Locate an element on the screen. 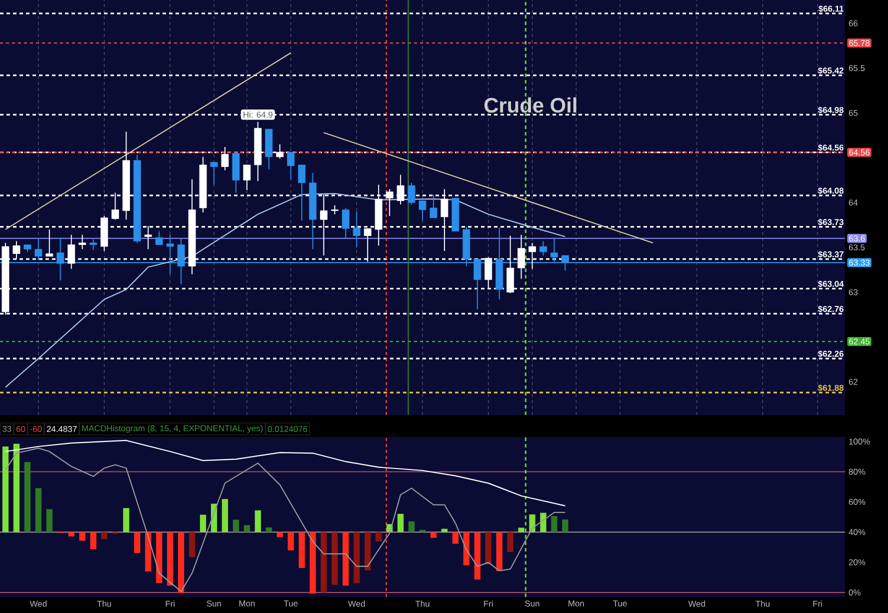  ref-line-label: $62.26 is located at coordinates (831, 354).